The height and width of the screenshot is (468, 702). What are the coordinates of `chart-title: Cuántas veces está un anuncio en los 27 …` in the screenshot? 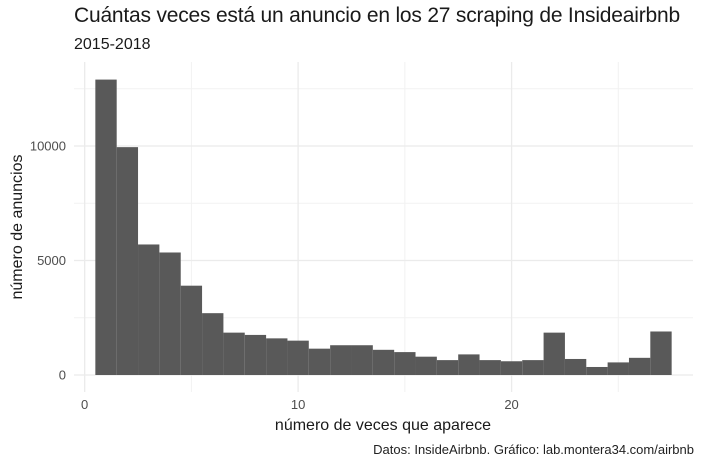 It's located at (377, 15).